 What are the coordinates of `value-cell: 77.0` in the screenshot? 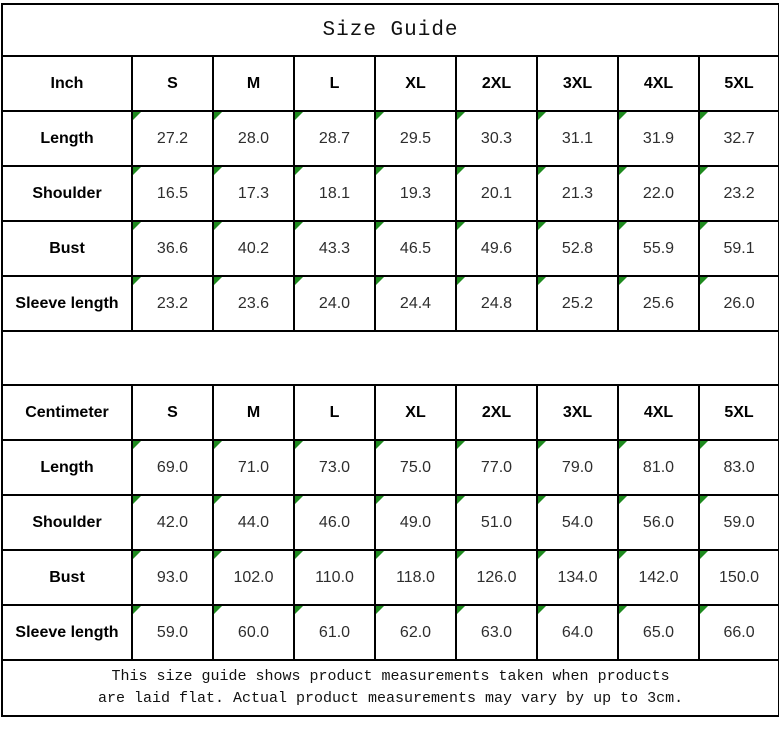 It's located at (496, 467).